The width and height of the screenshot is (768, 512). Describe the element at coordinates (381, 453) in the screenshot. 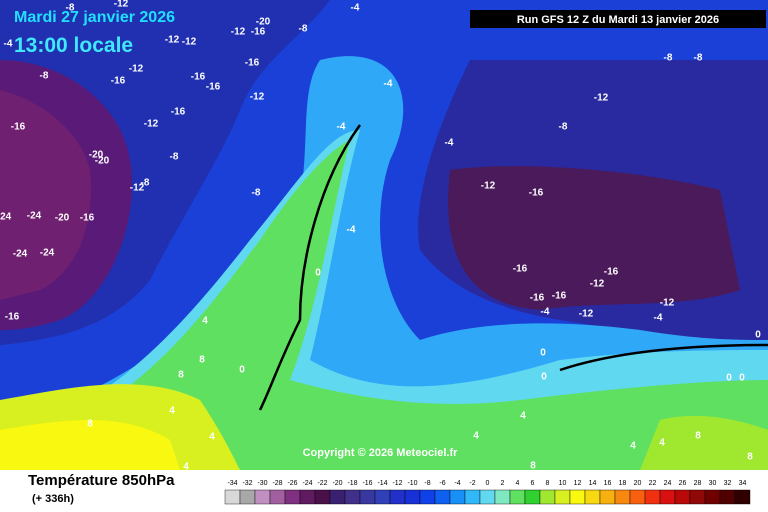

I see `copyright: Copyright © 2026 Meteociel.fr` at that location.